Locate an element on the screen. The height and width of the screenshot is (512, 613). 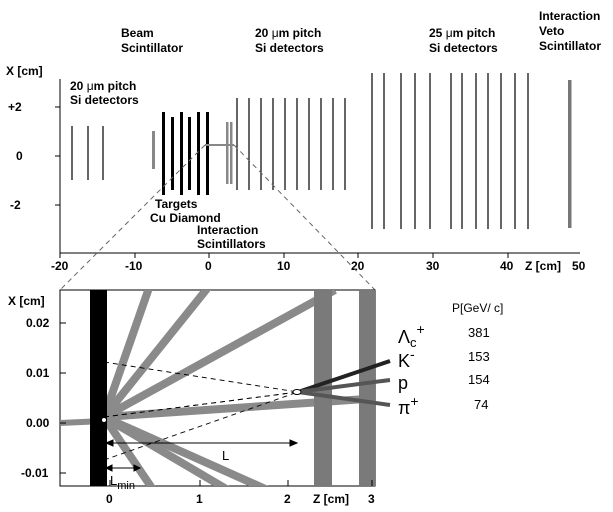
particle-momentum: 154 is located at coordinates (479, 379).